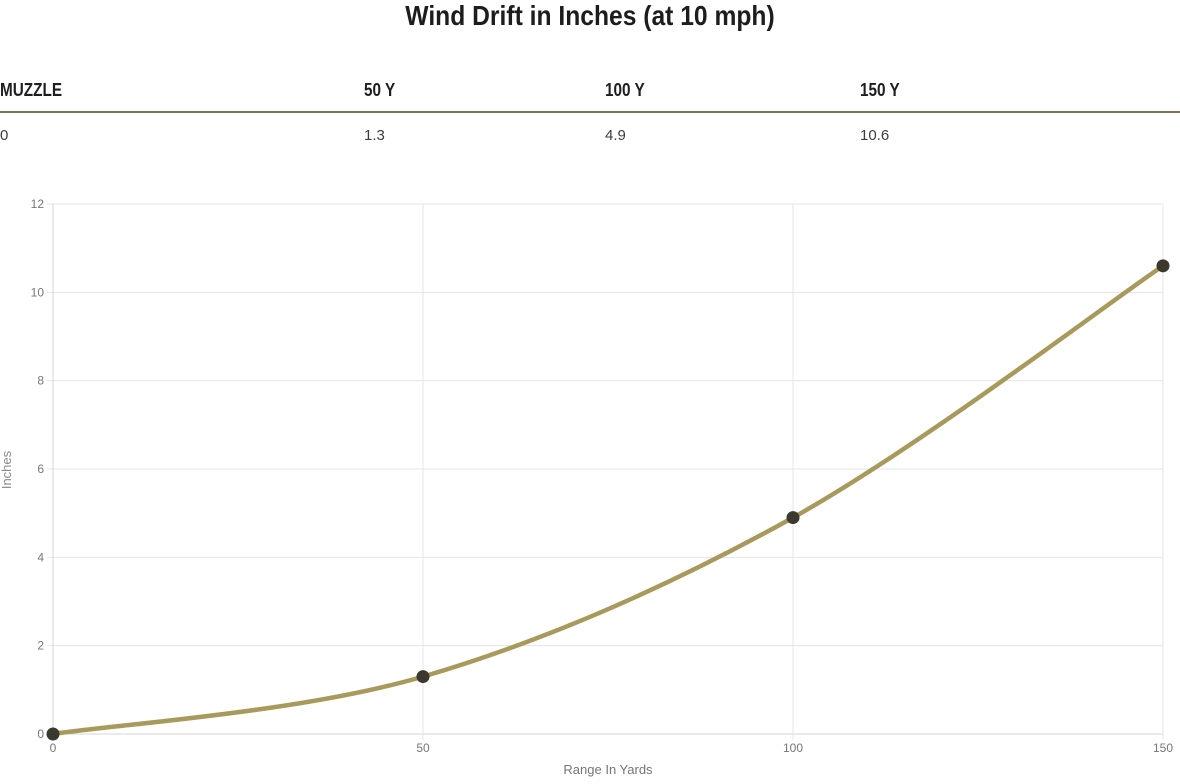  What do you see at coordinates (40, 646) in the screenshot?
I see `y-tick-label: 2` at bounding box center [40, 646].